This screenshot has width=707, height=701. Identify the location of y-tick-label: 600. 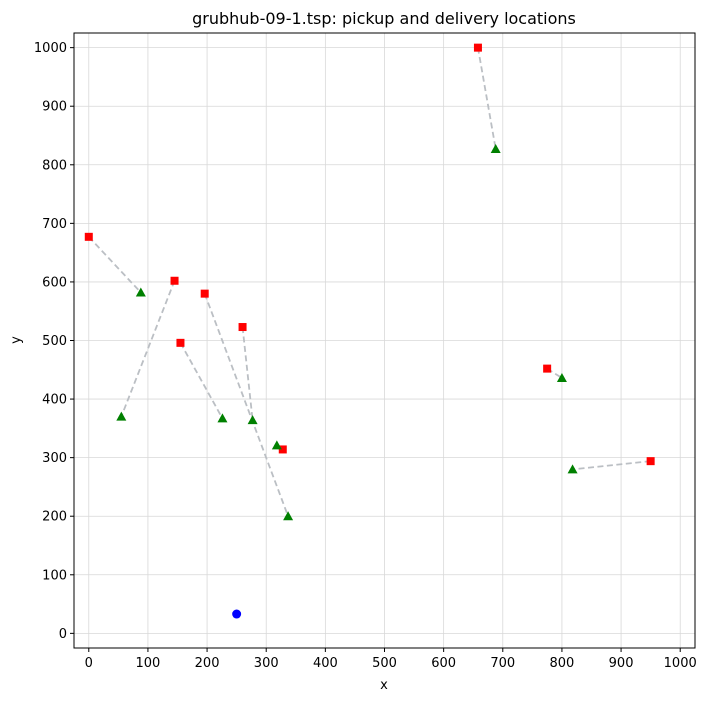
(54, 282).